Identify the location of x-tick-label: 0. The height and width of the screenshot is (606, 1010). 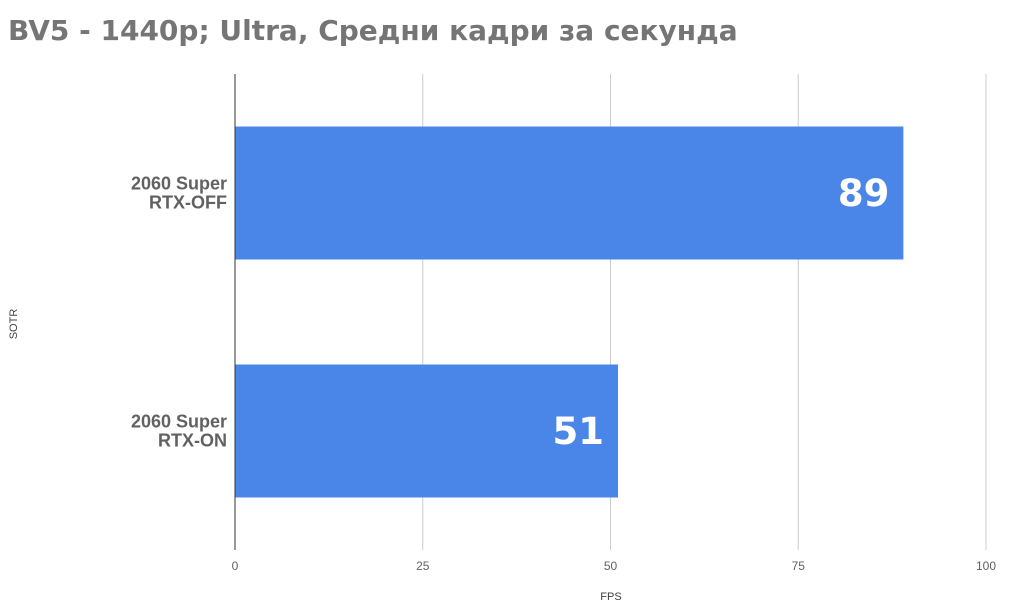
(235, 566).